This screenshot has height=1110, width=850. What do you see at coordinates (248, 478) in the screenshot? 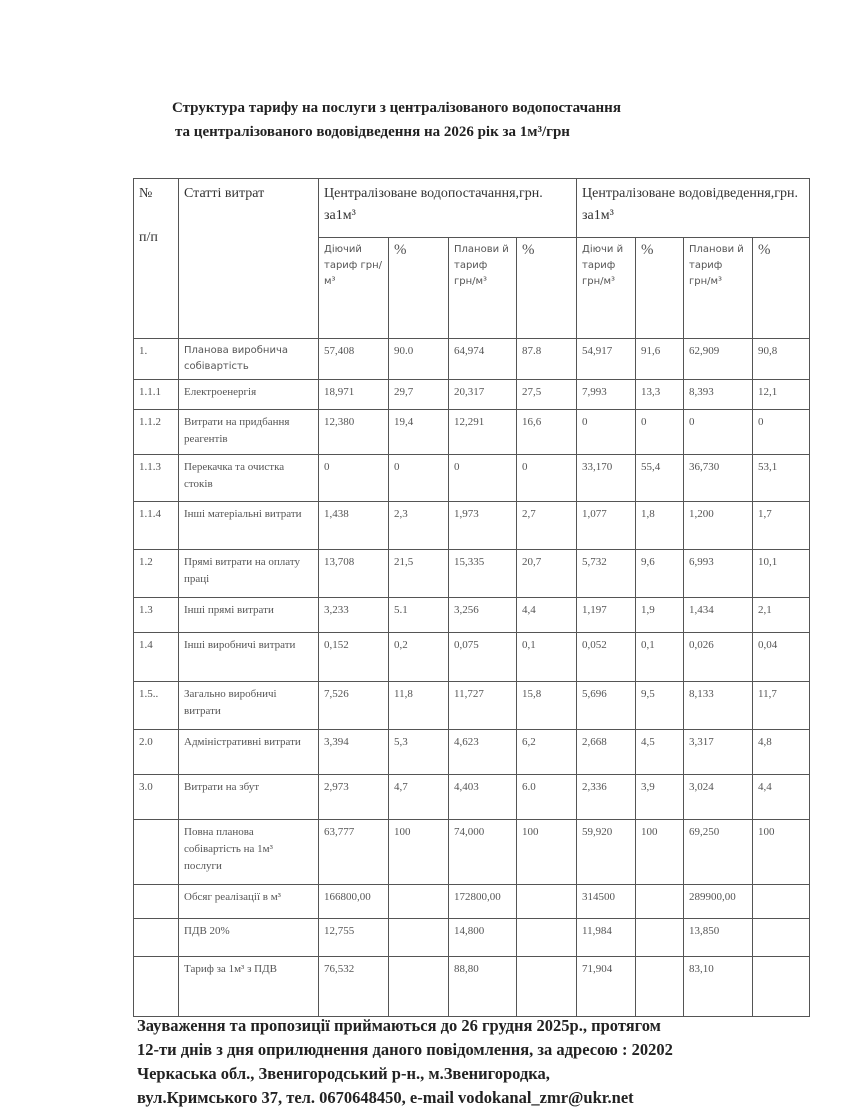
I see `row-cost-item: Перекачка та очистка стоків` at bounding box center [248, 478].